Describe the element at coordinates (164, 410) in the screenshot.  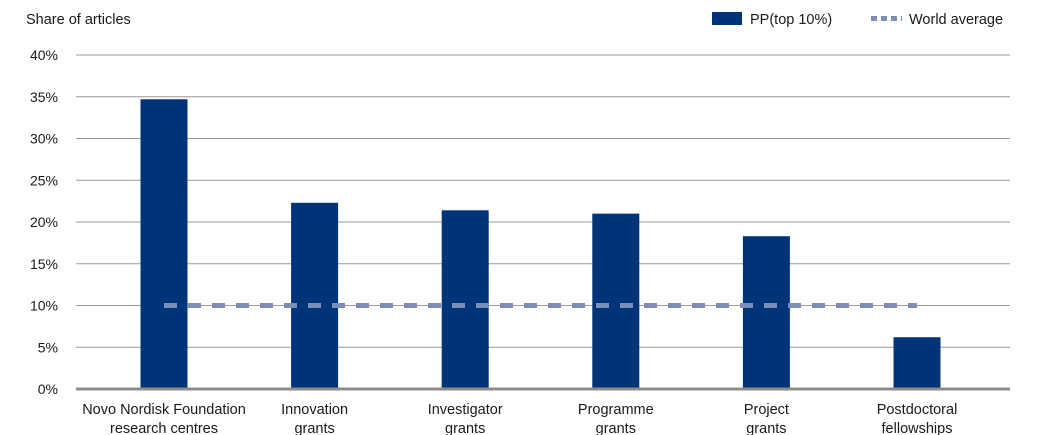
I see `x-tick-label: Novo Nordisk Foundation` at that location.